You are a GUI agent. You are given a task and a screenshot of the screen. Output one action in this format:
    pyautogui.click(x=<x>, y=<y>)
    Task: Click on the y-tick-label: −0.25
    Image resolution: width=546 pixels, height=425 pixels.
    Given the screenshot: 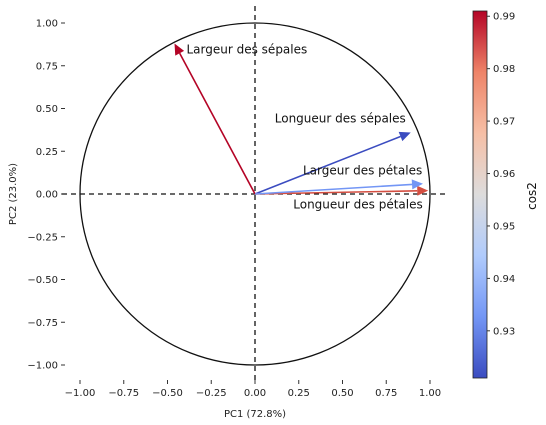 What is the action you would take?
    pyautogui.click(x=42, y=237)
    